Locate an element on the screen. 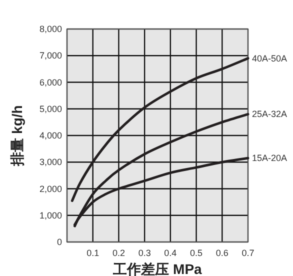 Image resolution: width=293 pixels, height=276 pixels. y-tick-label: 7,000 is located at coordinates (50, 55).